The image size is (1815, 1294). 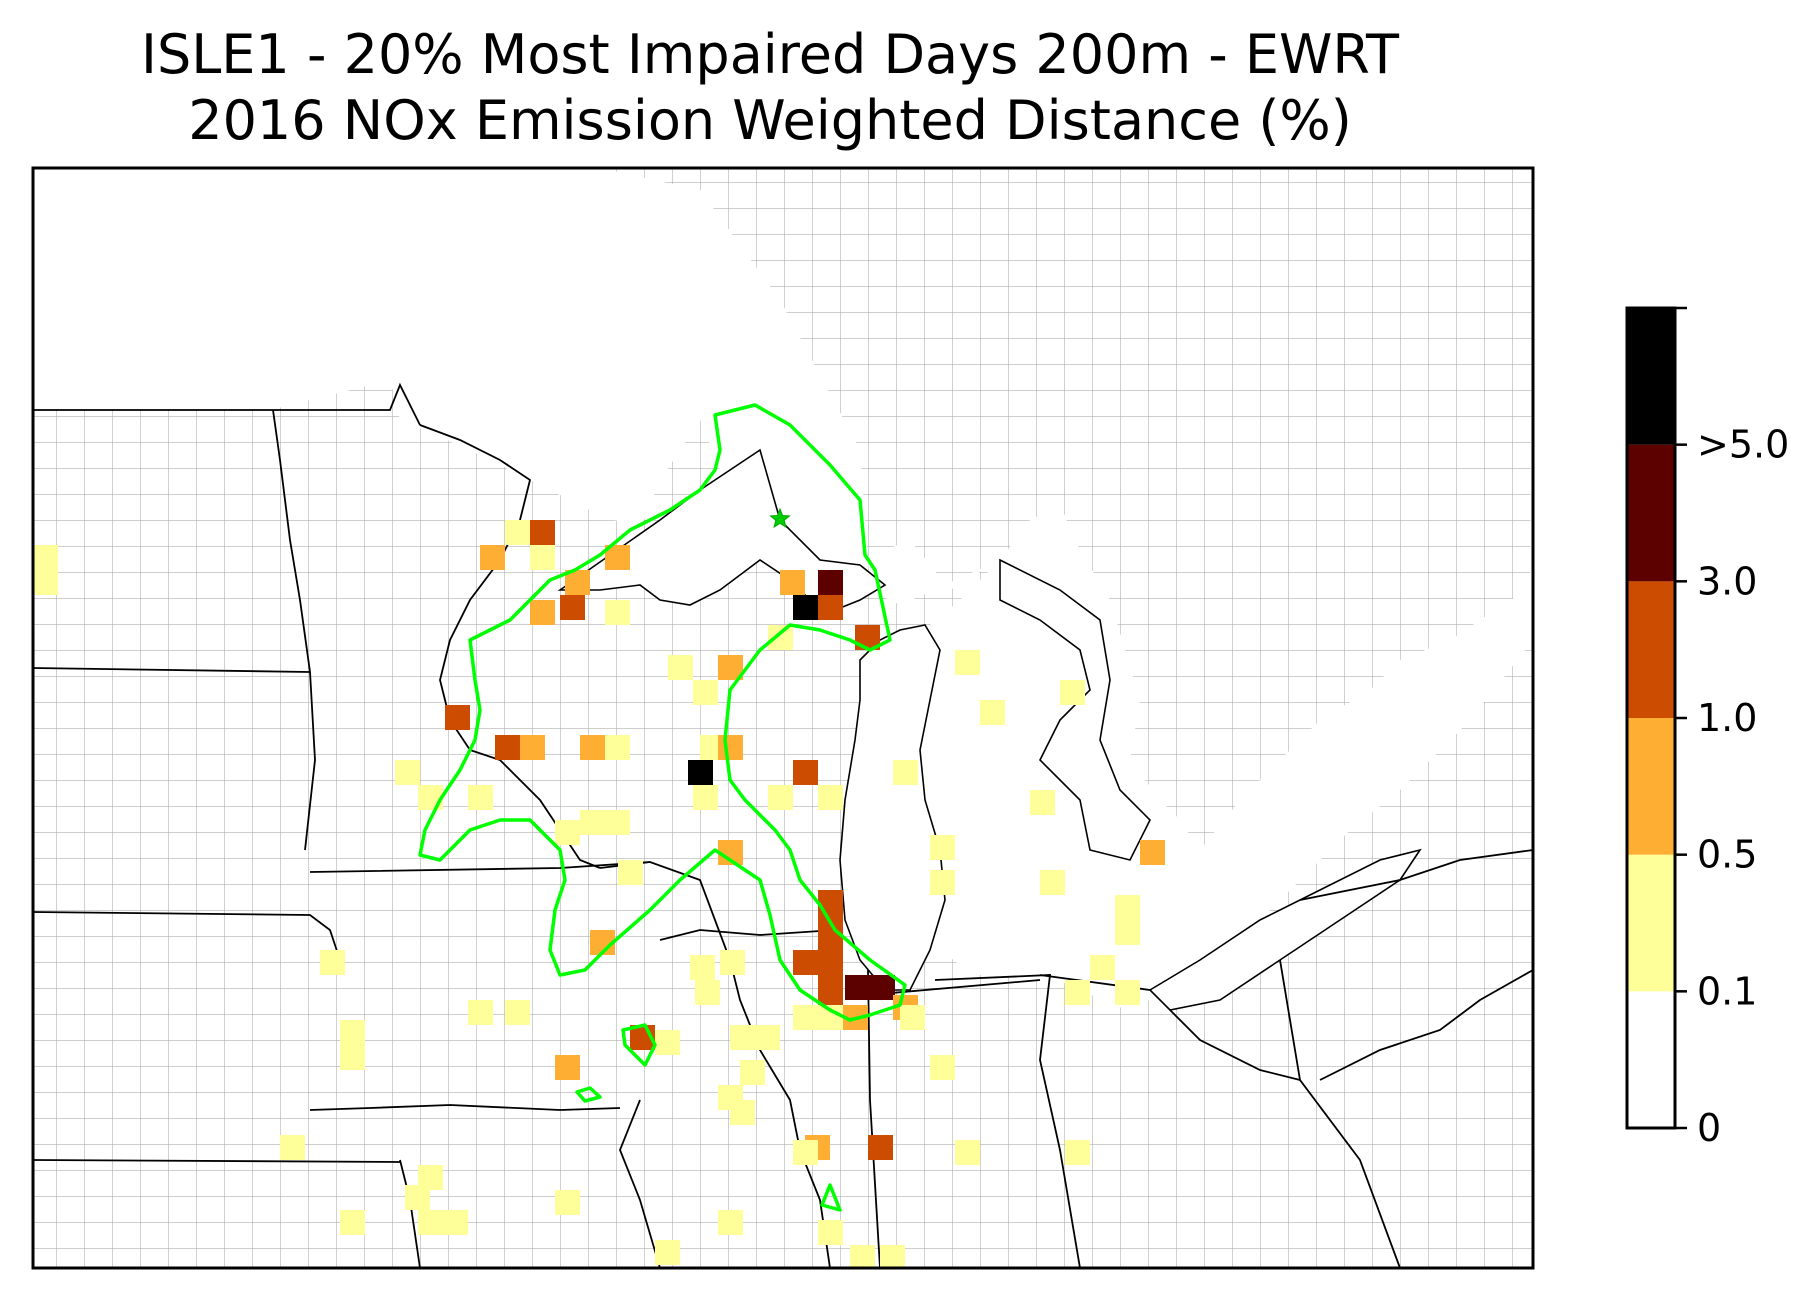 What do you see at coordinates (1709, 1128) in the screenshot?
I see `colorbar-tick-label: 0` at bounding box center [1709, 1128].